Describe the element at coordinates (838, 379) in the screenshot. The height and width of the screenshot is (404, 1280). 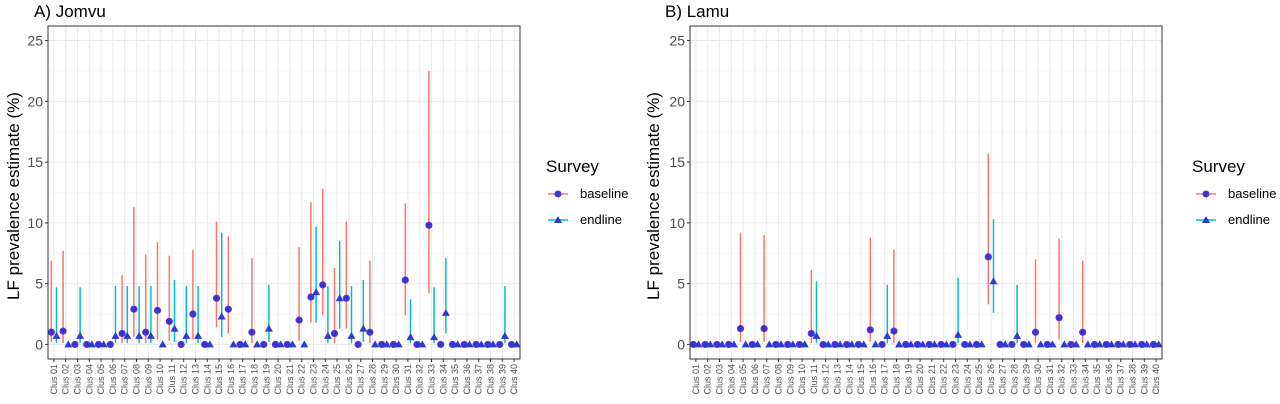
I see `x-tick-label: Clus 13` at that location.